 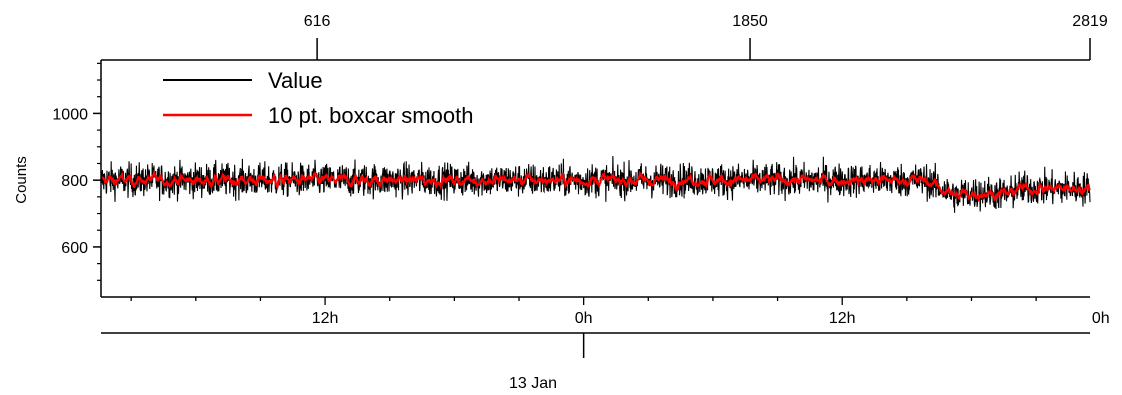 What do you see at coordinates (74, 248) in the screenshot?
I see `y-tick-label: 600` at bounding box center [74, 248].